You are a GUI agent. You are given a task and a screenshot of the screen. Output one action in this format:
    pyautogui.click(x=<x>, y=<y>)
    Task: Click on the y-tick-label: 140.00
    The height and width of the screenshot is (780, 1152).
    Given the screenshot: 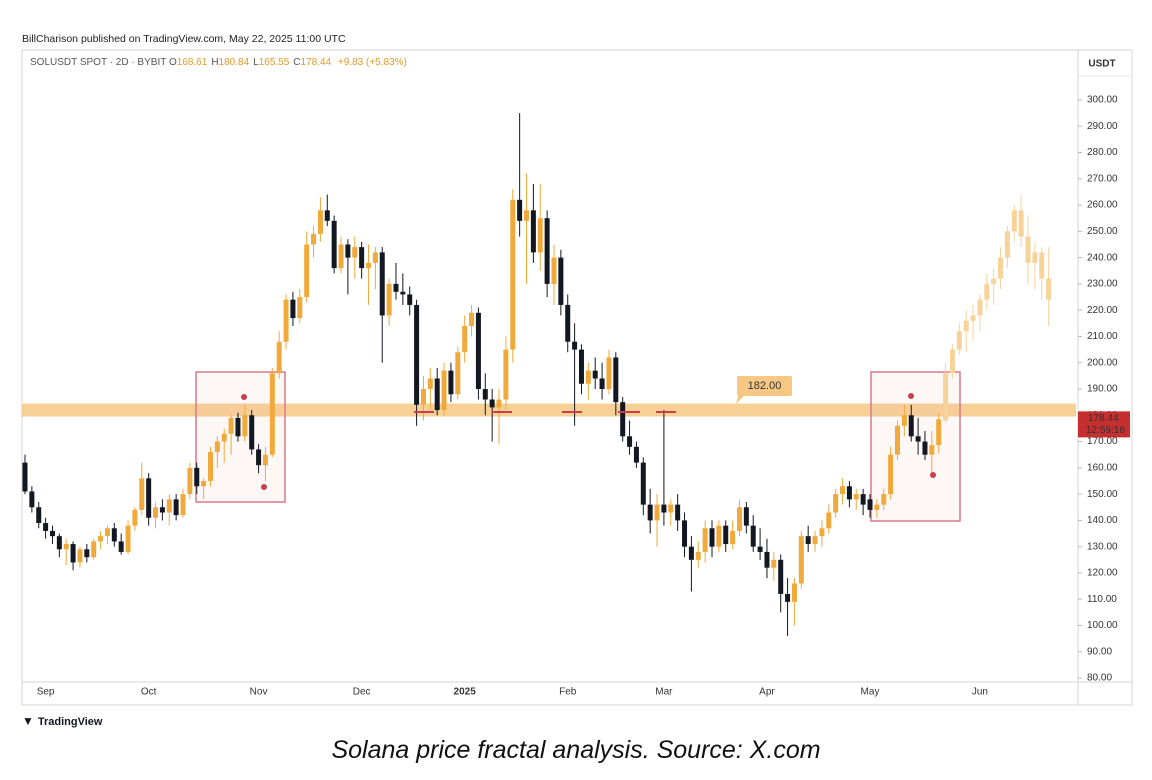 What is the action you would take?
    pyautogui.click(x=1102, y=520)
    